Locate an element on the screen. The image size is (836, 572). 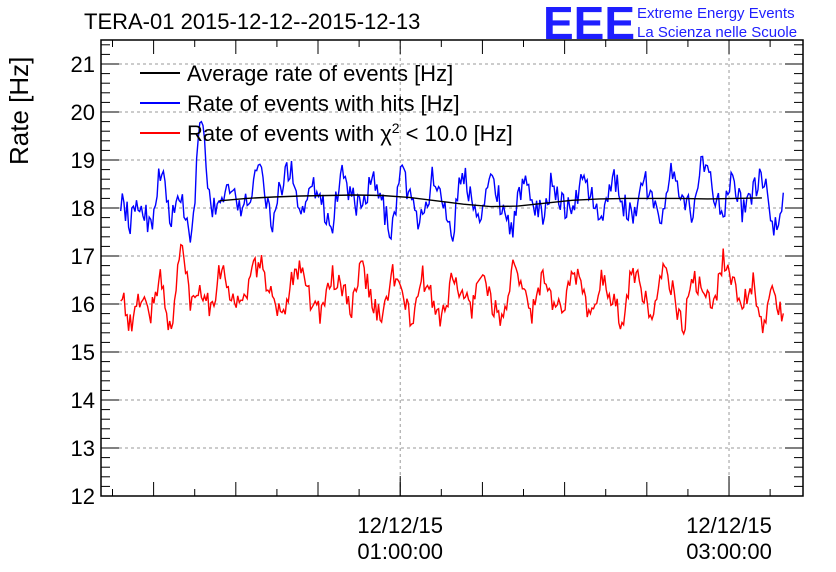
y-tick-label: 15 is located at coordinates (83, 352).